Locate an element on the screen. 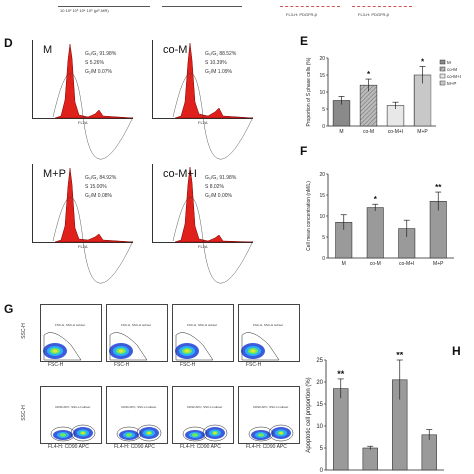 This screenshot has width=474, height=474. histogram-co-m-i-name: co-M+I is located at coordinates (180, 174).